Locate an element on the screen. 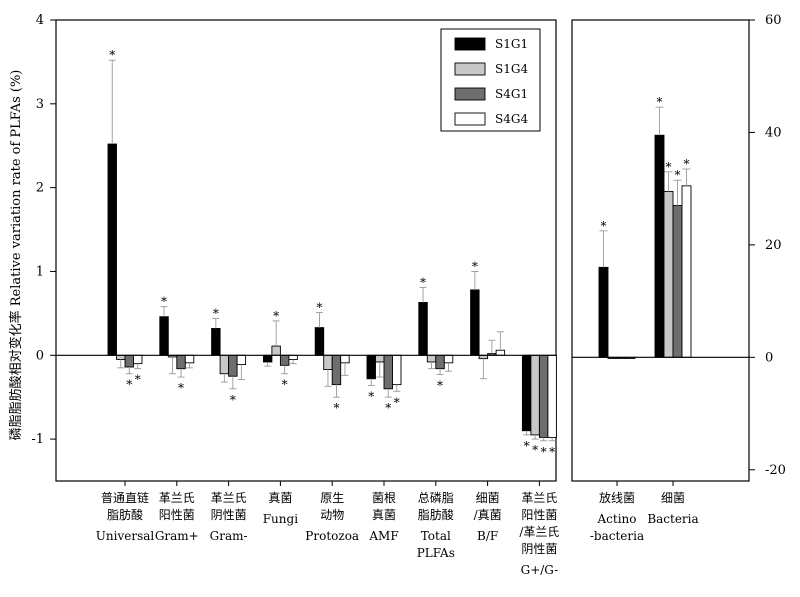 This screenshot has height=597, width=800. category-label-en: Protozoa is located at coordinates (332, 536).